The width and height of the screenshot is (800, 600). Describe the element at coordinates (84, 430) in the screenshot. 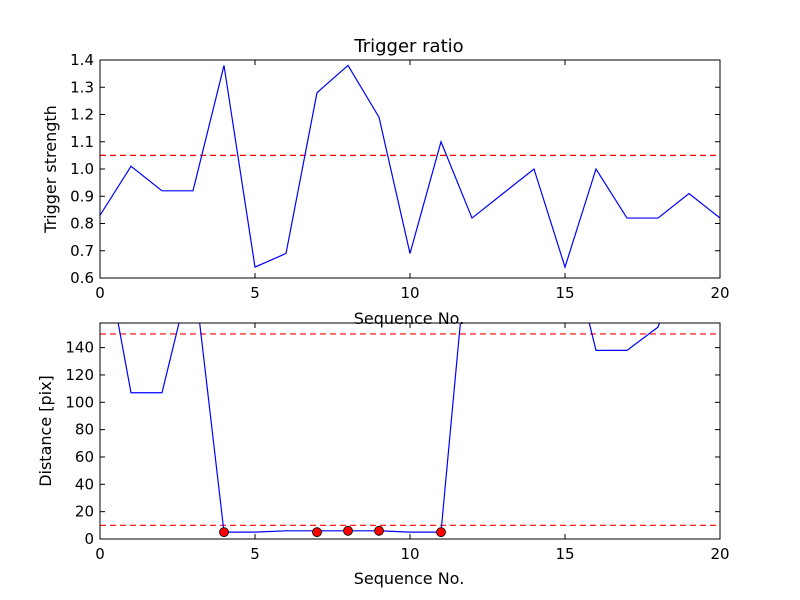

I see `distance-y-tick-label: 80` at that location.